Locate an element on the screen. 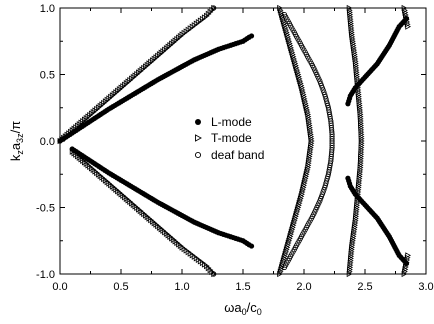  legend-marker-open-triangle is located at coordinates (198, 138).